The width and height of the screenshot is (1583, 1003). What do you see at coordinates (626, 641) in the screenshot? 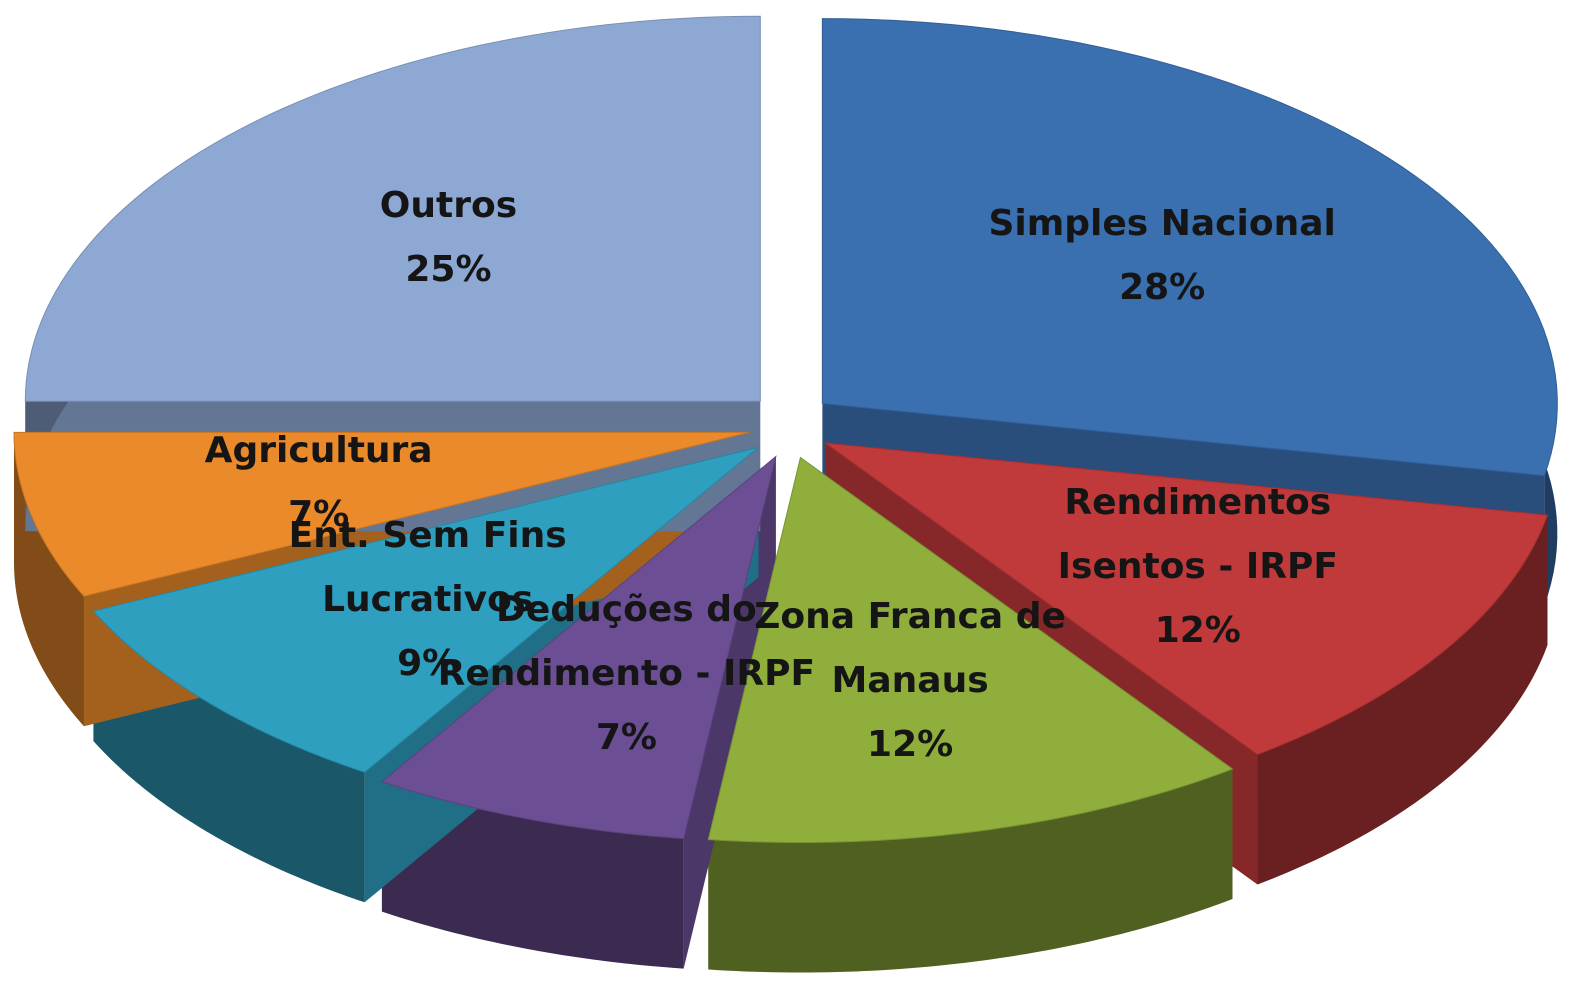
I see `category-label: Deduções do Rendimento - IRPF` at bounding box center [626, 641].